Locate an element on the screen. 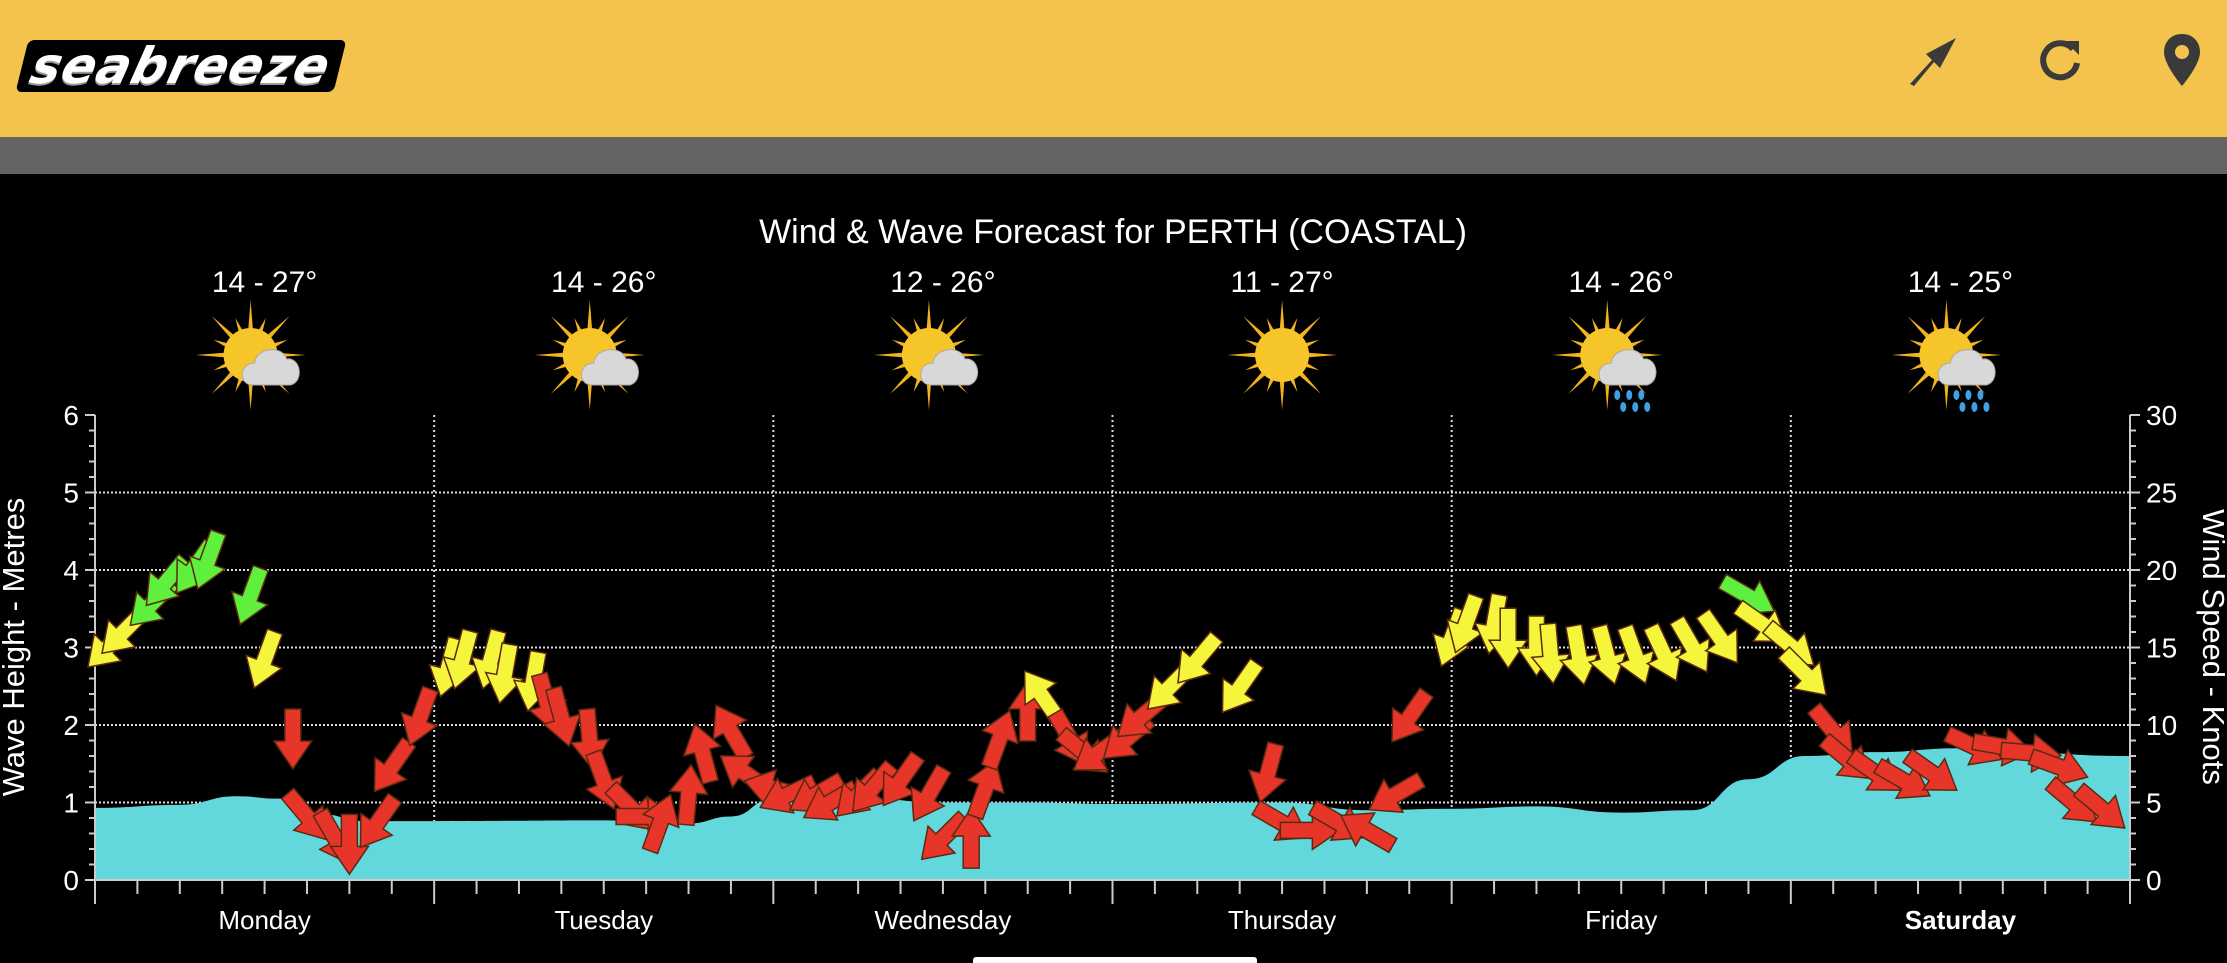 This screenshot has width=2227, height=963. right-axis-tick-label: 30 is located at coordinates (2161, 415).